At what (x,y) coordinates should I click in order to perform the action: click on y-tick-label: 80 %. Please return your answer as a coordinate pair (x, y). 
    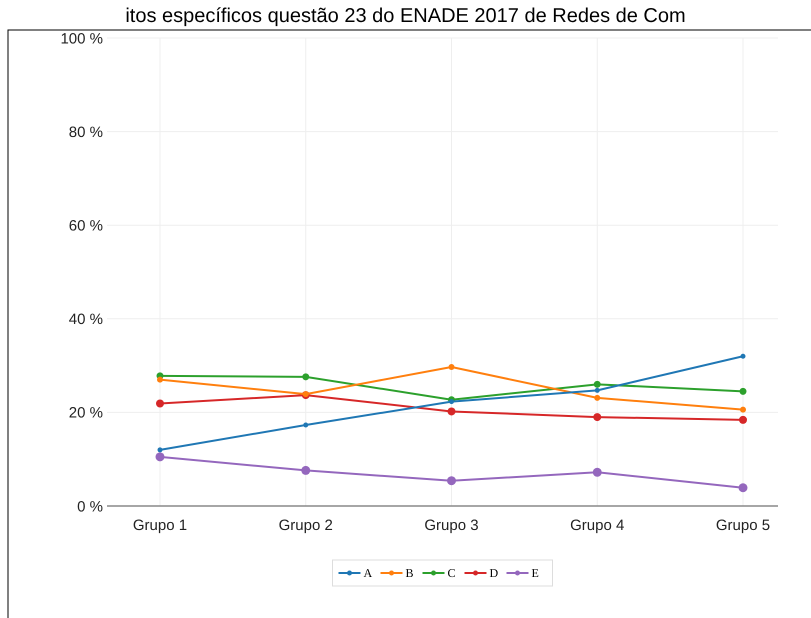
    Looking at the image, I should click on (85, 132).